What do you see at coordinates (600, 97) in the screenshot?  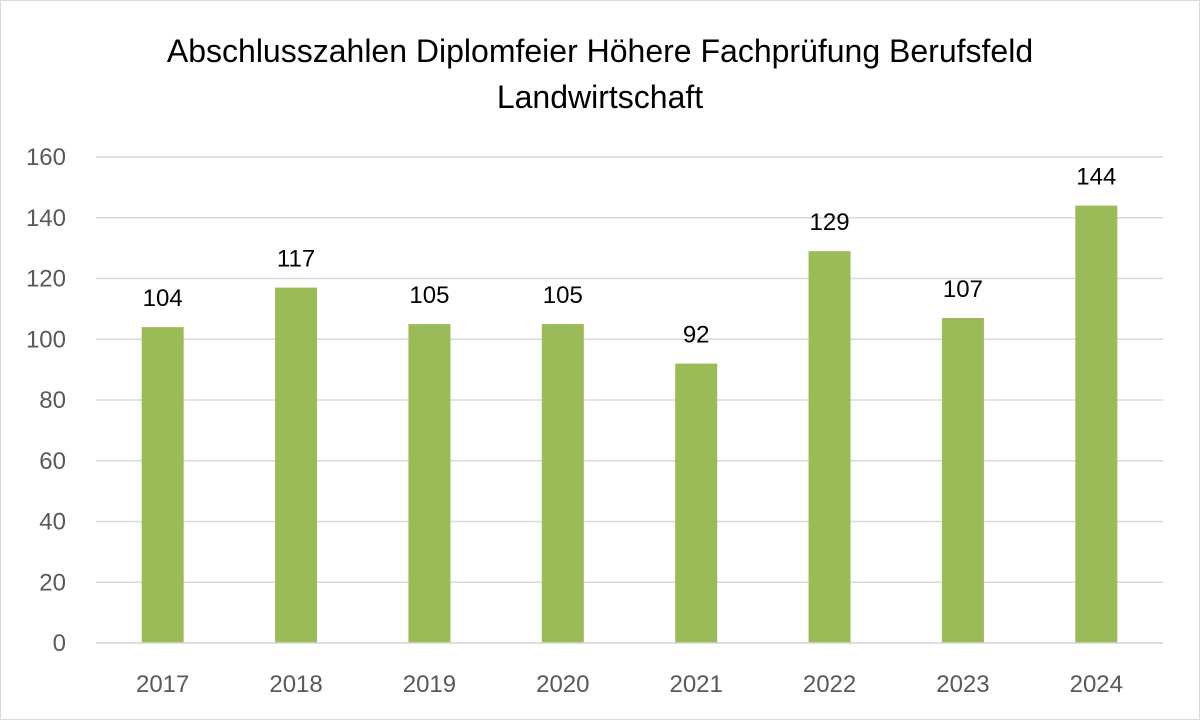 I see `chart-title-line-2: Landwirtschaft` at bounding box center [600, 97].